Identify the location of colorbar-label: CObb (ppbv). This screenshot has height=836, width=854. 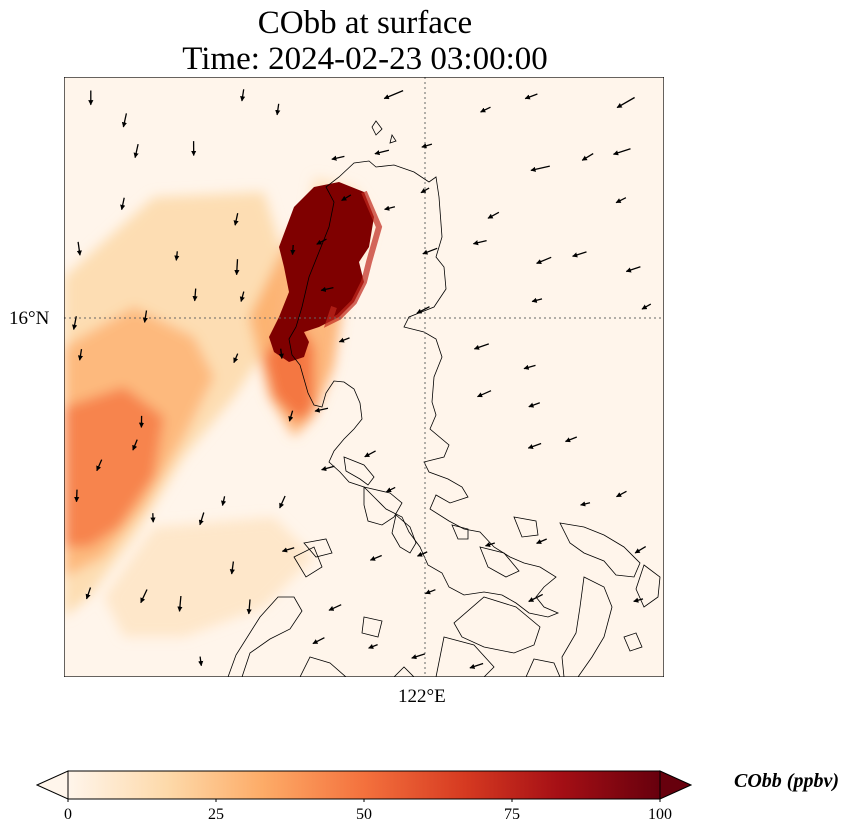
(786, 781).